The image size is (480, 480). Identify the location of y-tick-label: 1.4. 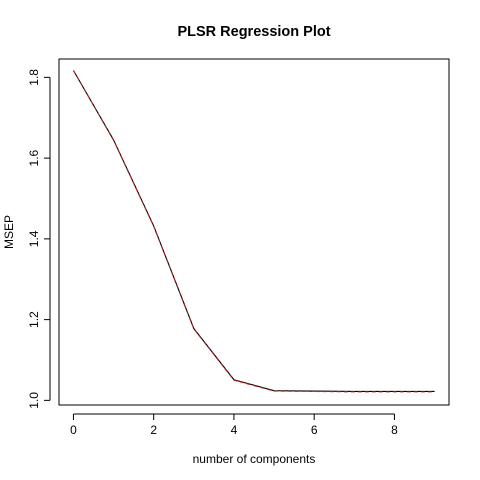
(34, 238).